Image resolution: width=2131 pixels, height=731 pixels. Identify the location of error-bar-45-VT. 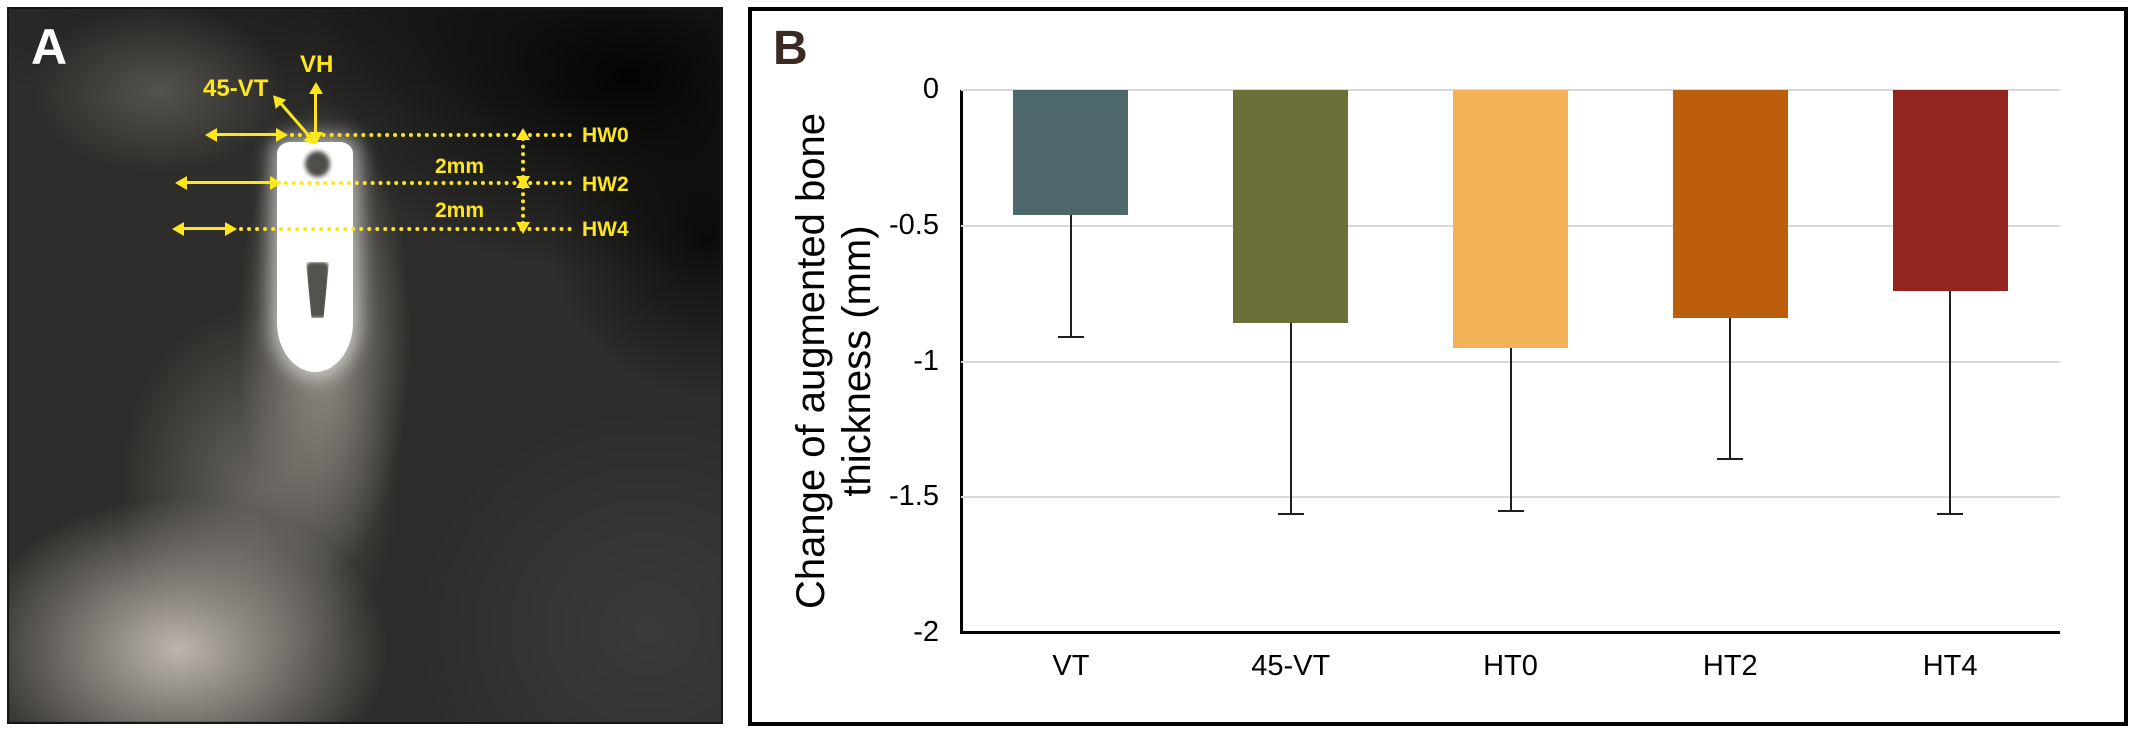
(1290, 418).